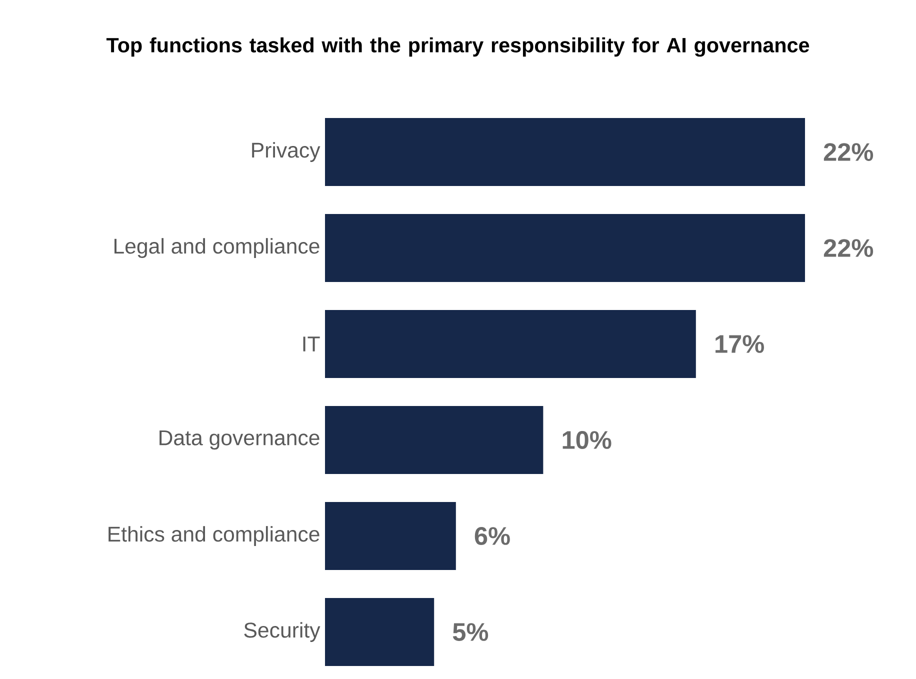  I want to click on y-tick-label: Legal and compliance, so click(217, 248).